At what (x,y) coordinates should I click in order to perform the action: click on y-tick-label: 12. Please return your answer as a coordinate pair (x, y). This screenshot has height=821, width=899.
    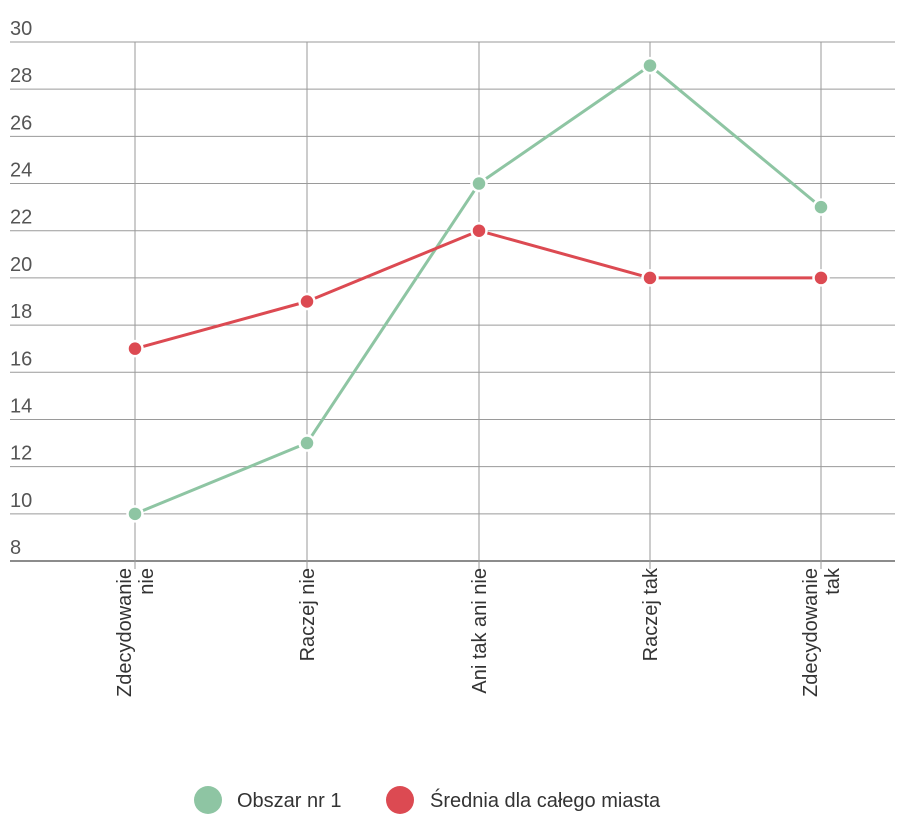
    Looking at the image, I should click on (21, 454).